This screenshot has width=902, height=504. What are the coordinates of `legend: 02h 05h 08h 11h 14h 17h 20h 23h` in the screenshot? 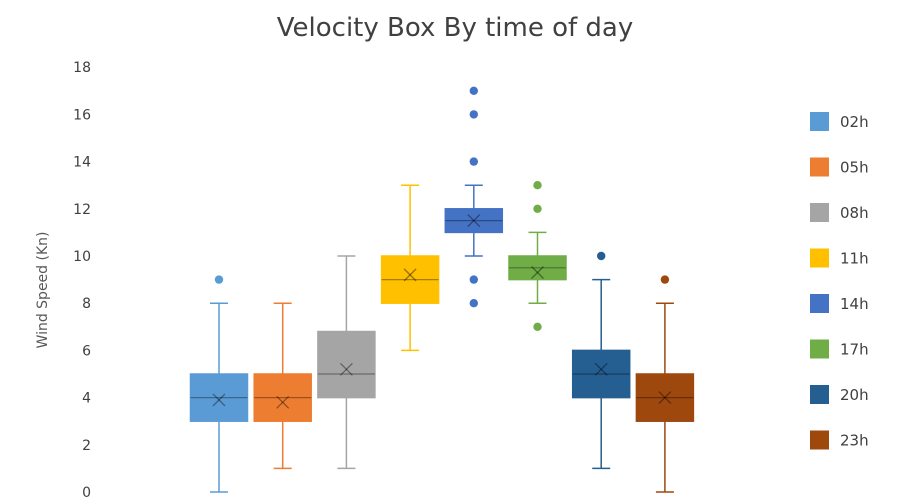 It's located at (839, 281).